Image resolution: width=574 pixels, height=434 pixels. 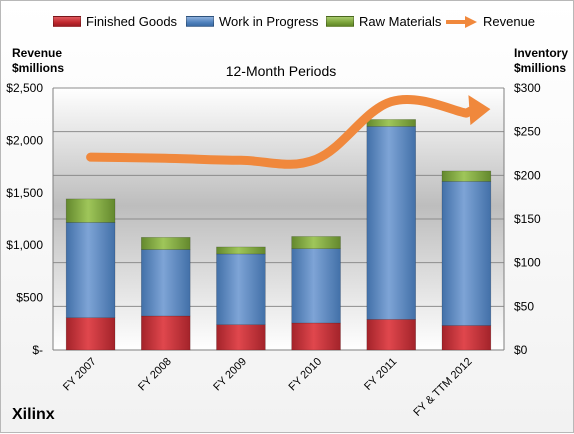 I want to click on left-axis-title-line1: Revenue, so click(x=37, y=53).